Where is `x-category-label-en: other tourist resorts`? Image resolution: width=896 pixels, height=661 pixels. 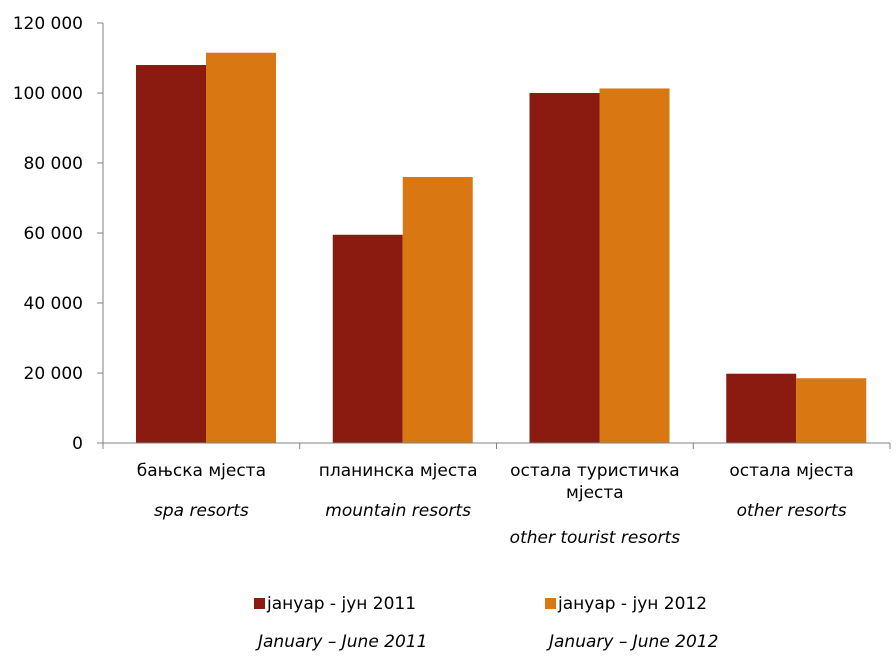 x-category-label-en: other tourist resorts is located at coordinates (595, 538).